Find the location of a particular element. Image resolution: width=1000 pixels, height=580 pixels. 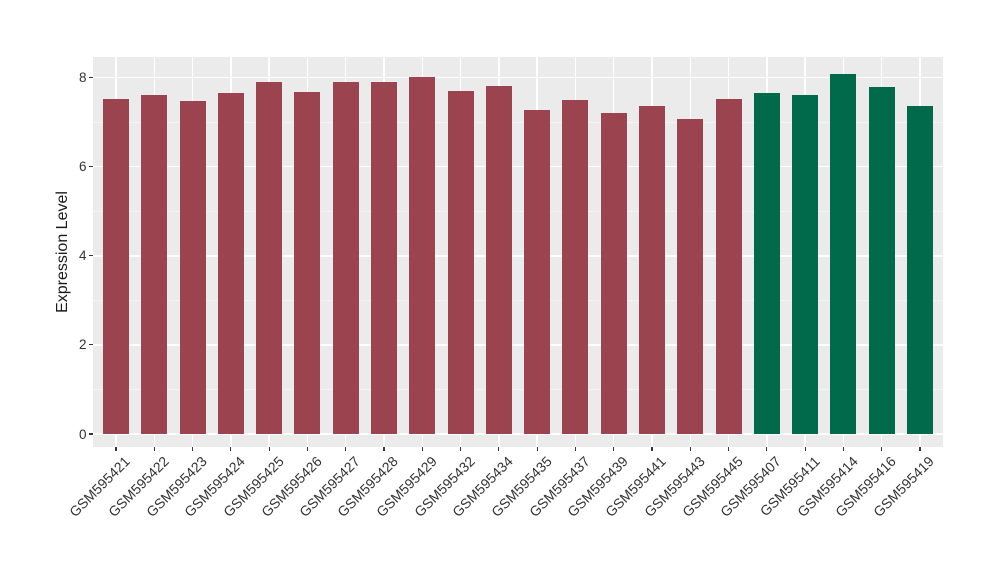

y-tick-label: 2 is located at coordinates (82, 345).